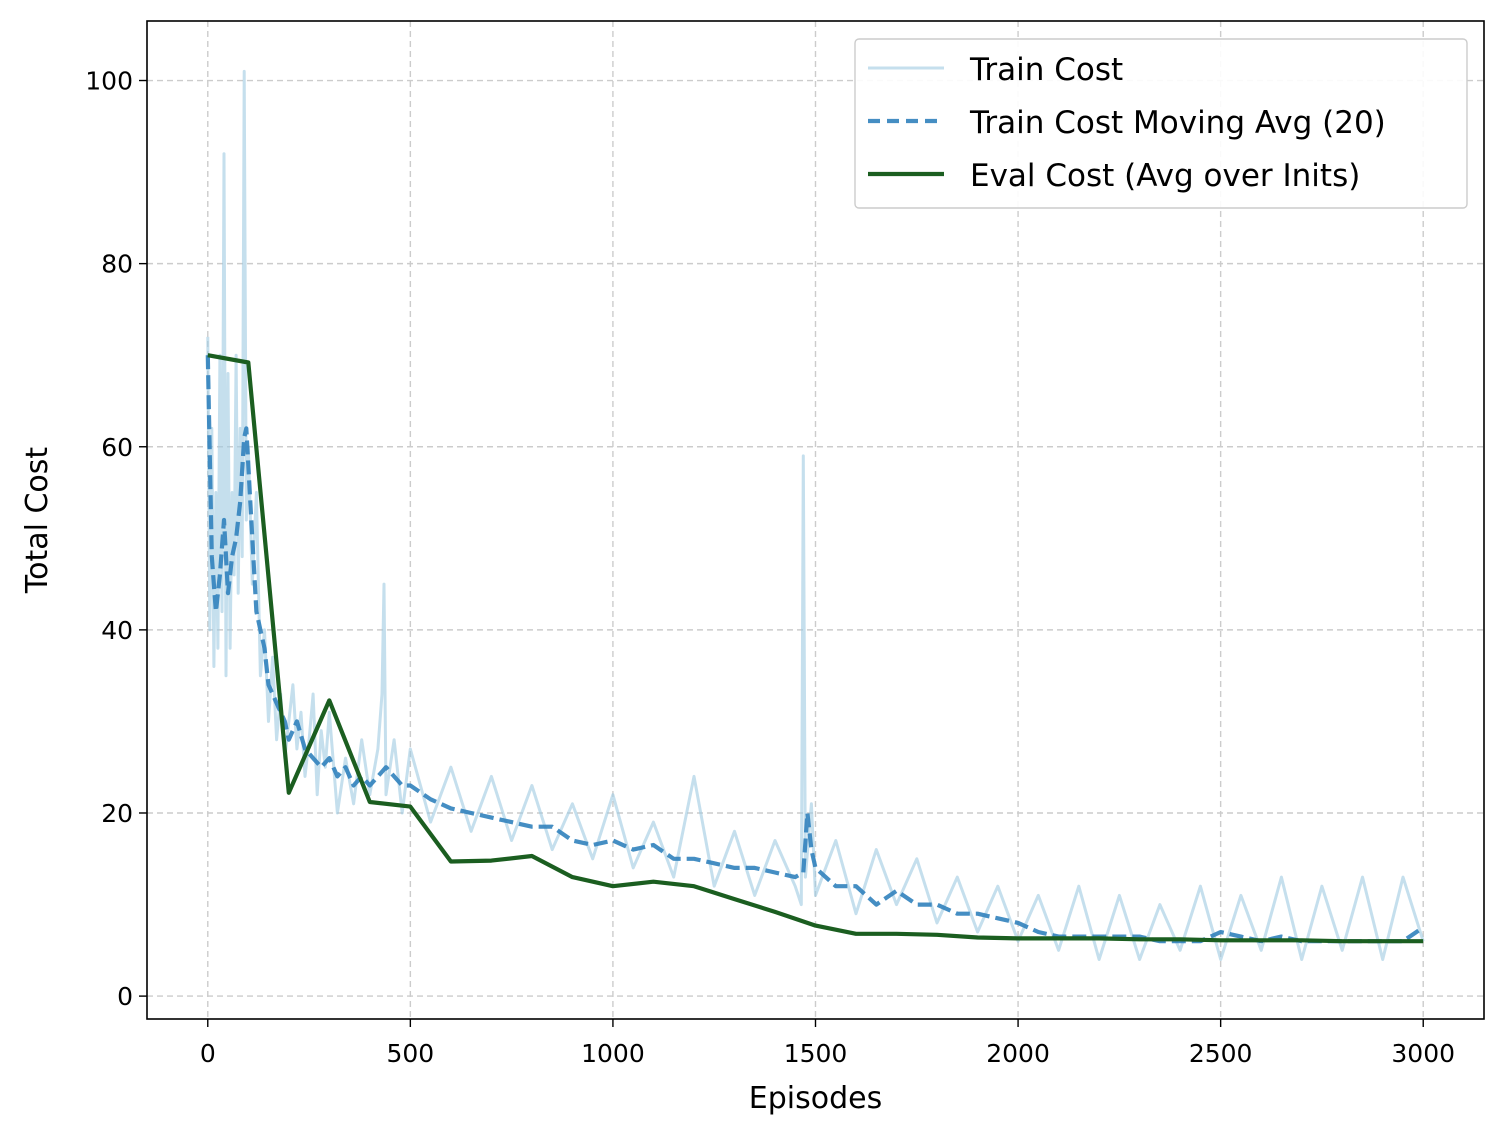 The image size is (1508, 1139). Describe the element at coordinates (816, 1053) in the screenshot. I see `x-tick-label: 1500` at that location.